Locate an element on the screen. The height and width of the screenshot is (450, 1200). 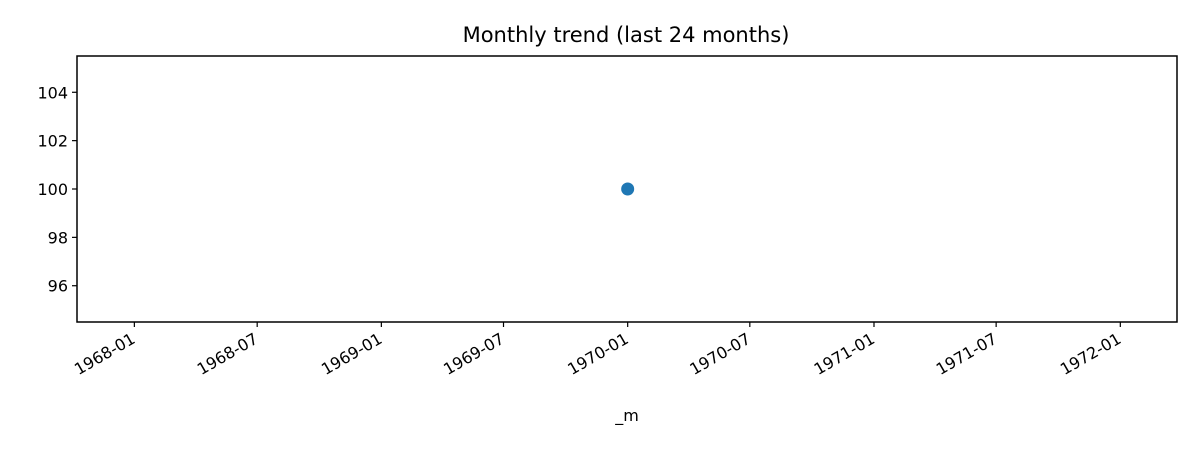
plot-marks is located at coordinates (628, 189).